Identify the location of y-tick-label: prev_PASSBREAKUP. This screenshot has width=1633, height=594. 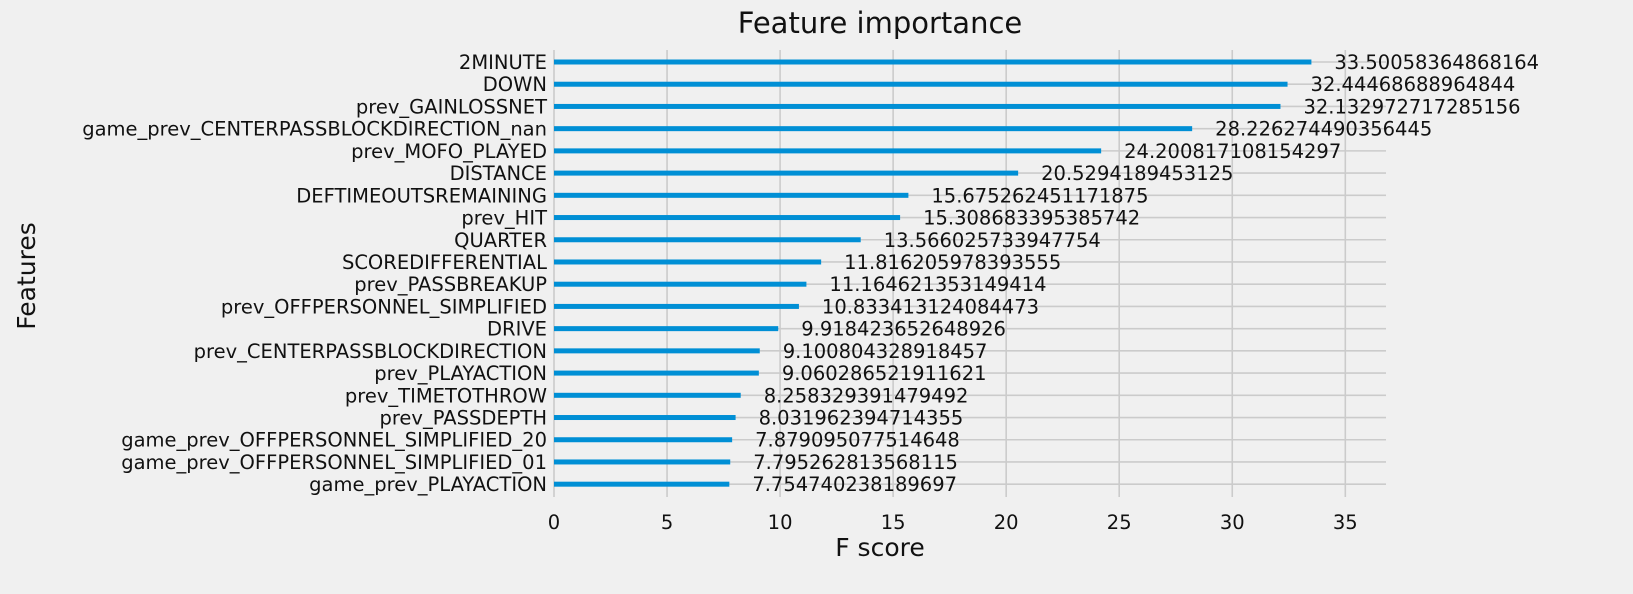
(450, 284).